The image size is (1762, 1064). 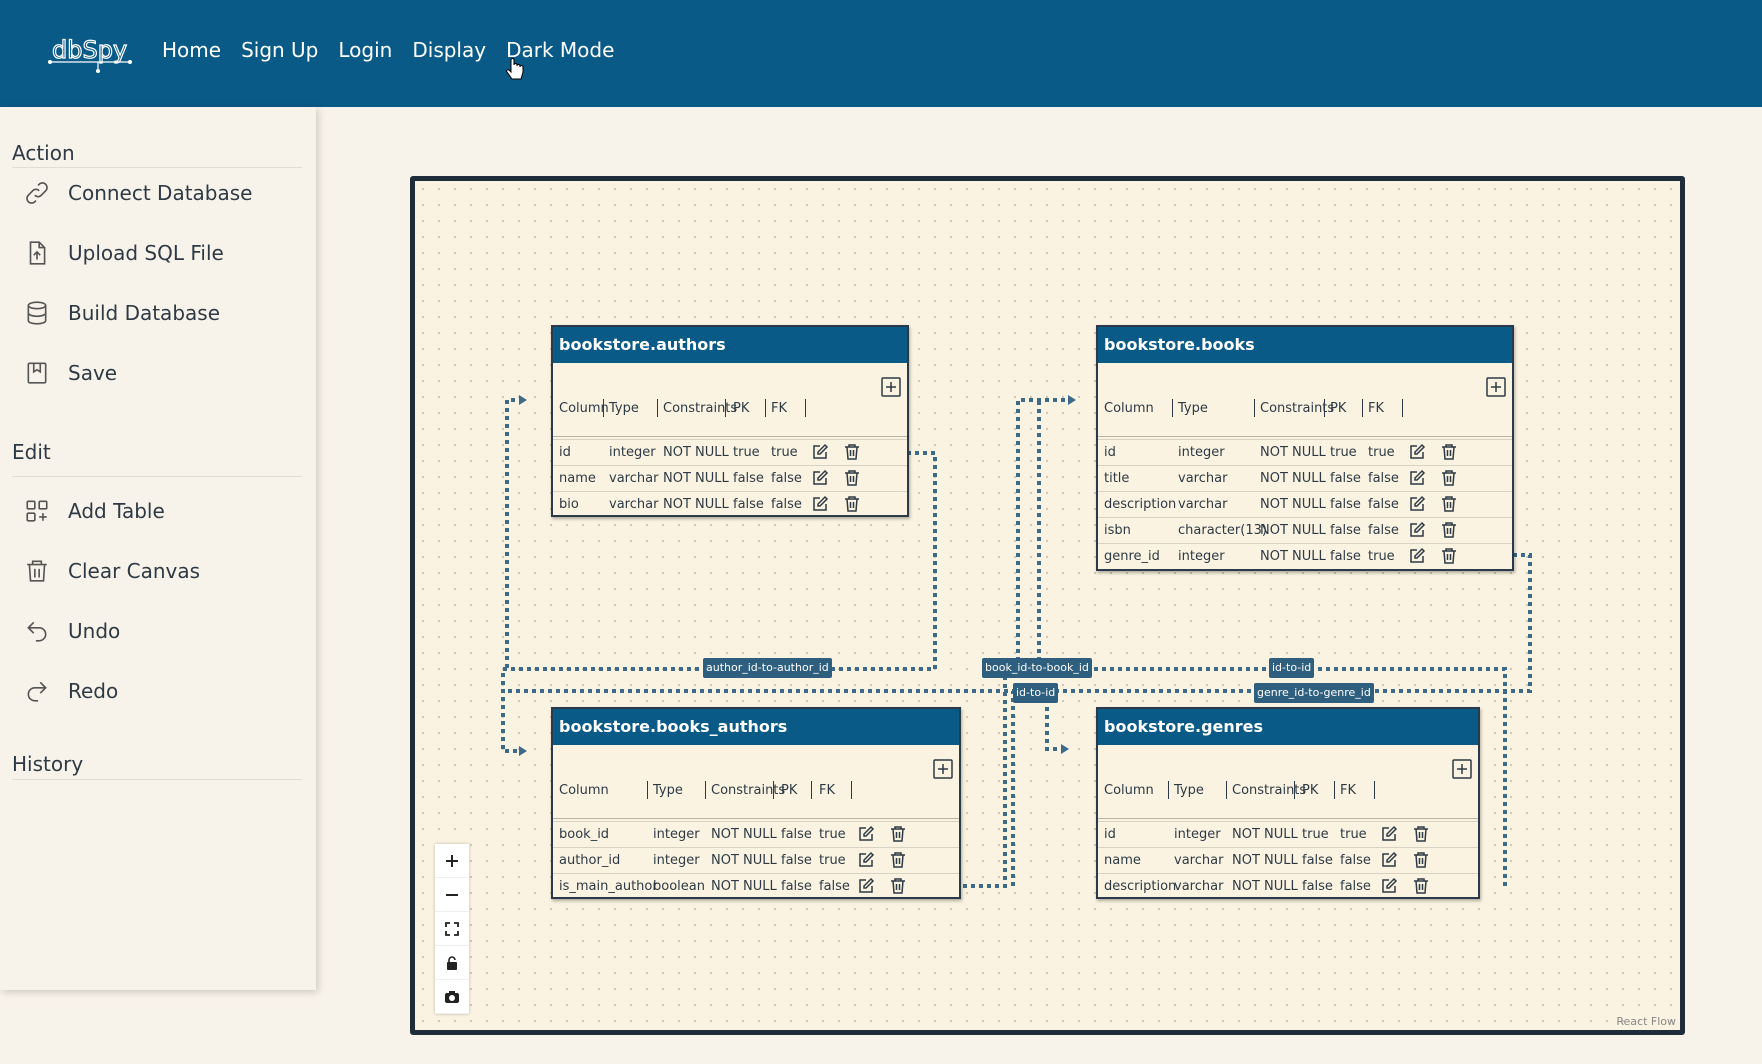 What do you see at coordinates (756, 834) in the screenshot?
I see `table-row: book_id integer NOT NULL false true` at bounding box center [756, 834].